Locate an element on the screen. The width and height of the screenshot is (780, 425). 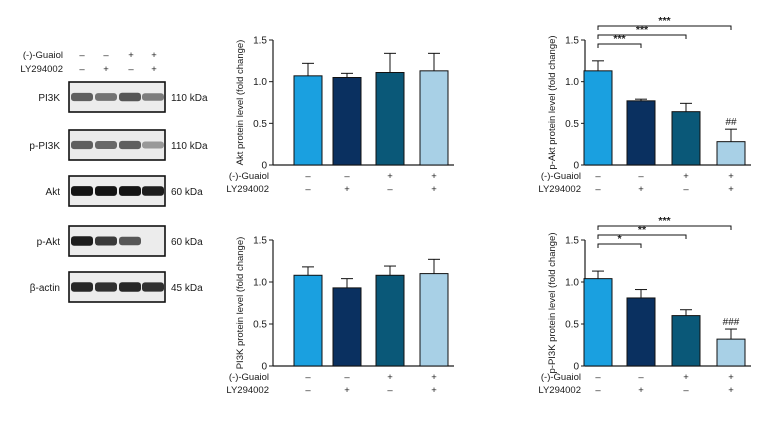
blot-treatment-label: LY294002 is located at coordinates (41, 69).